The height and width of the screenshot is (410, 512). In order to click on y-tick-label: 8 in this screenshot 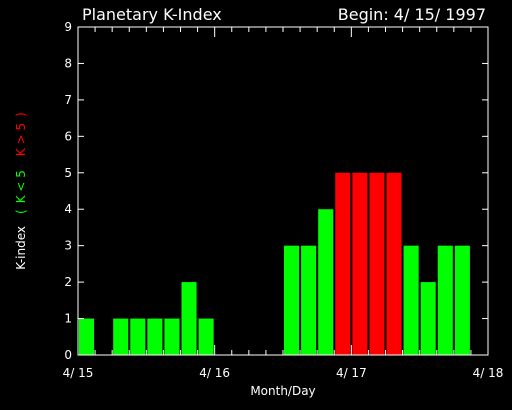, I will do `click(68, 63)`.